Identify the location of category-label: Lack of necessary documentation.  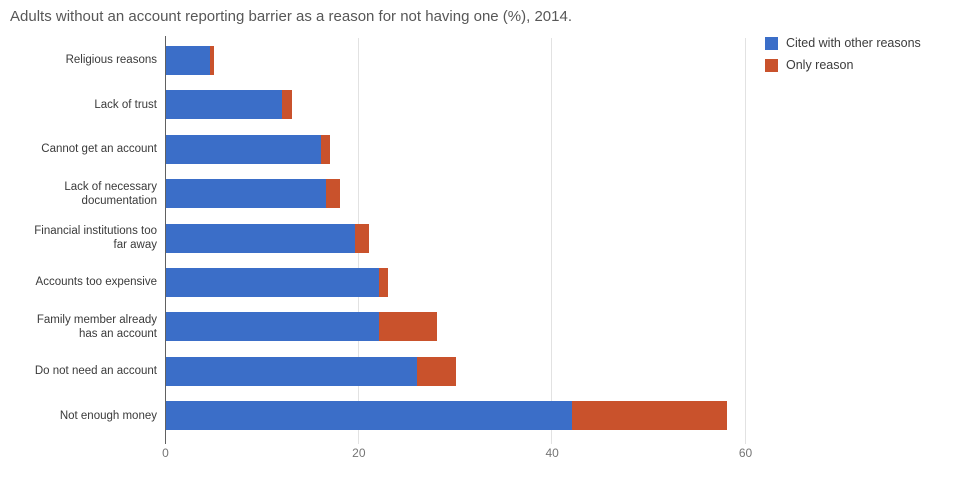
(110, 193).